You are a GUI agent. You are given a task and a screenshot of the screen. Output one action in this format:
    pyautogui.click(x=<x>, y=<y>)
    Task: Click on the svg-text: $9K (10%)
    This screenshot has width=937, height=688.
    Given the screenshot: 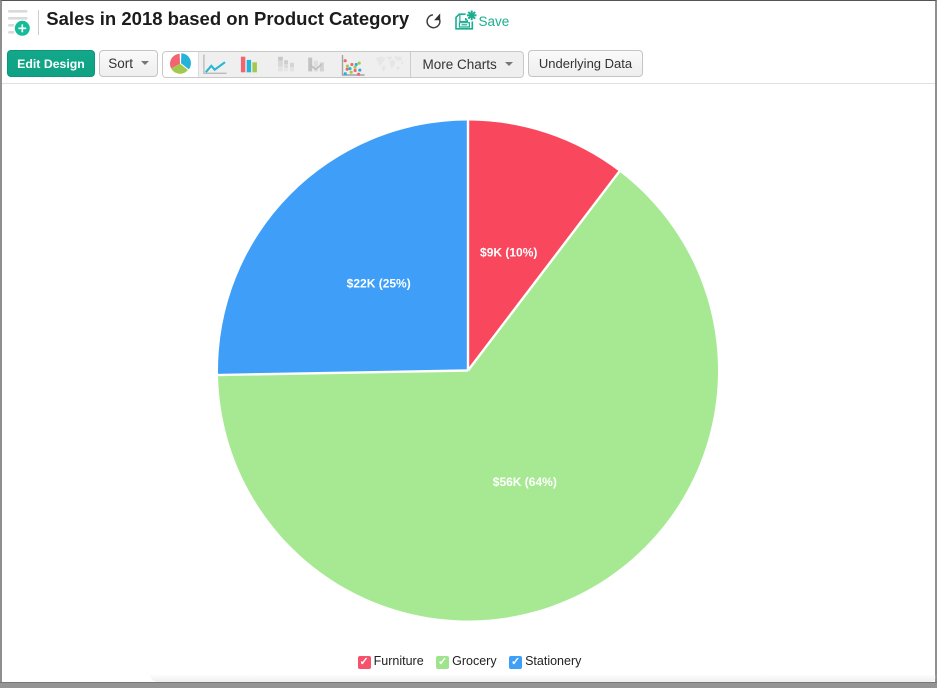 What is the action you would take?
    pyautogui.click(x=508, y=253)
    